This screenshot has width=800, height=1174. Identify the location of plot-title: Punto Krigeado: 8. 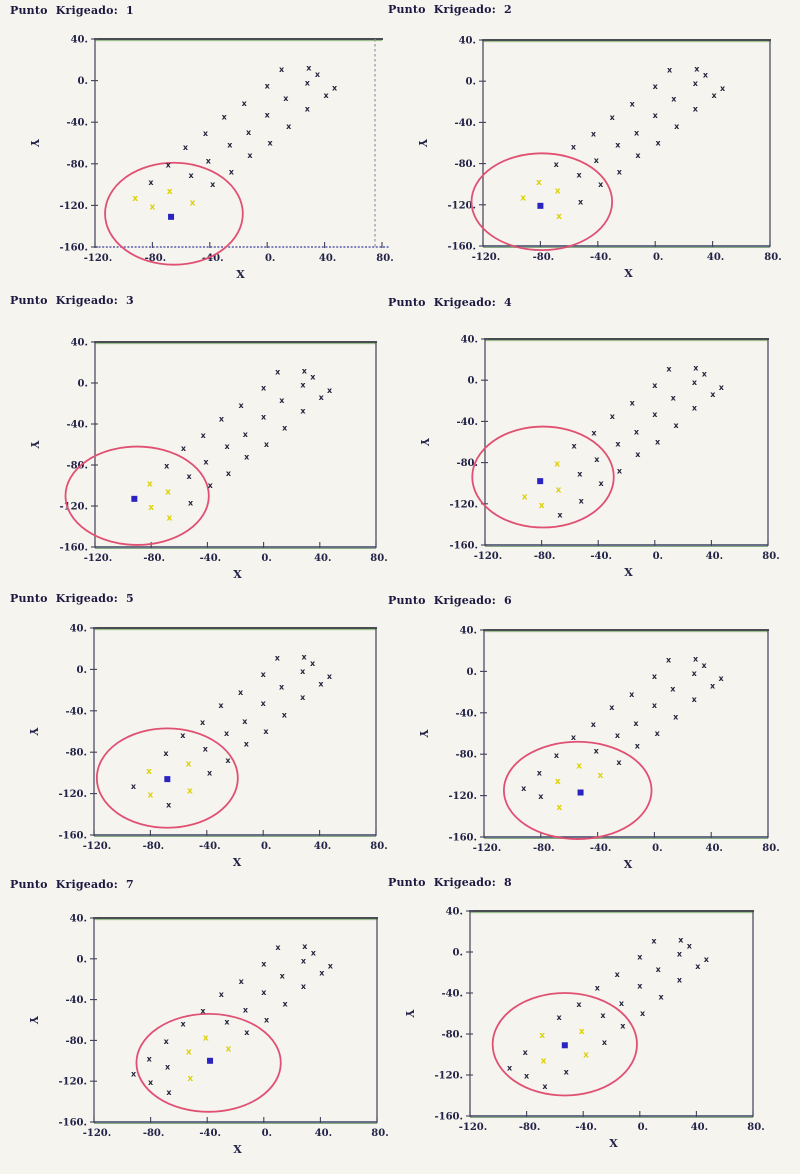
(450, 882).